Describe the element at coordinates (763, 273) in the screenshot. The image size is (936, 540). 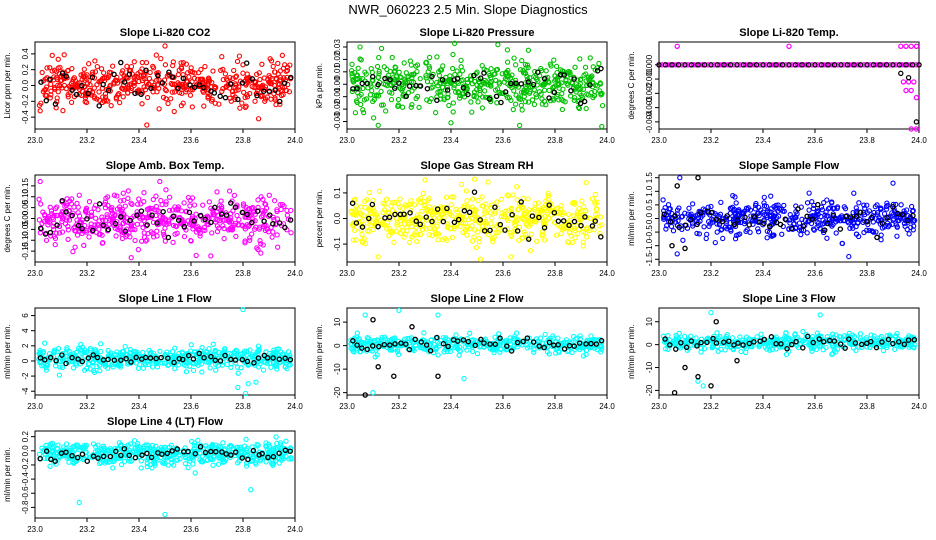
I see `x-tick-label: 23.4` at that location.